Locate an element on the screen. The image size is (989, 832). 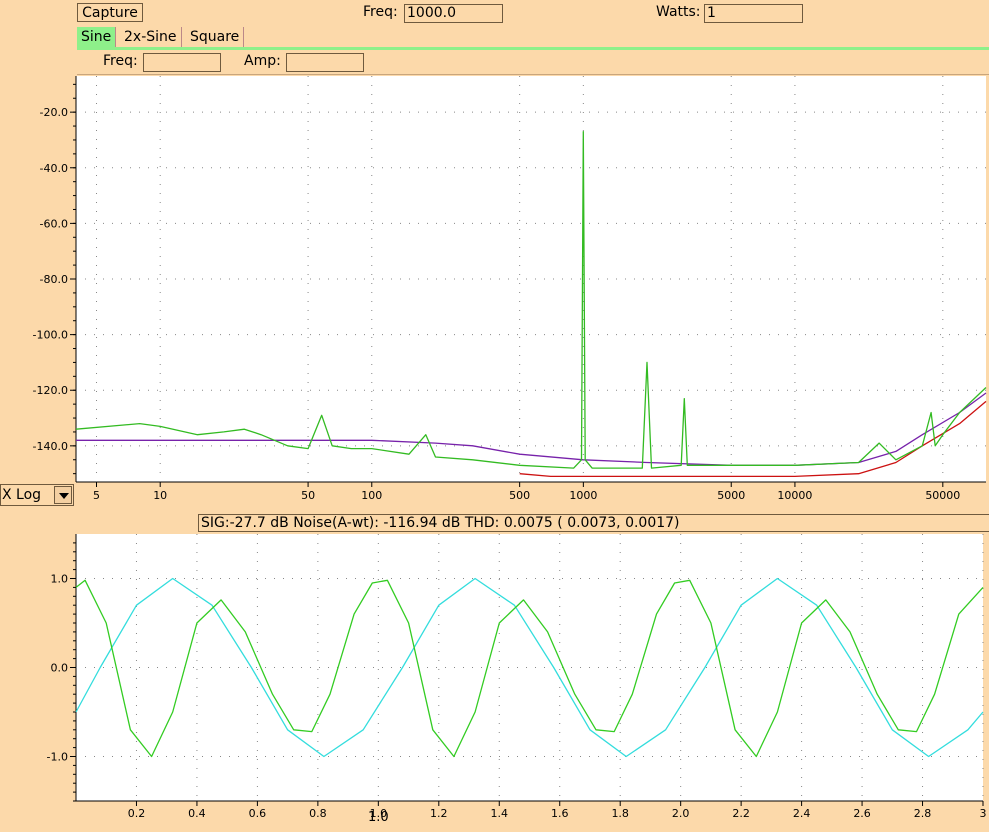
freq-input: 1000.0 is located at coordinates (453, 13).